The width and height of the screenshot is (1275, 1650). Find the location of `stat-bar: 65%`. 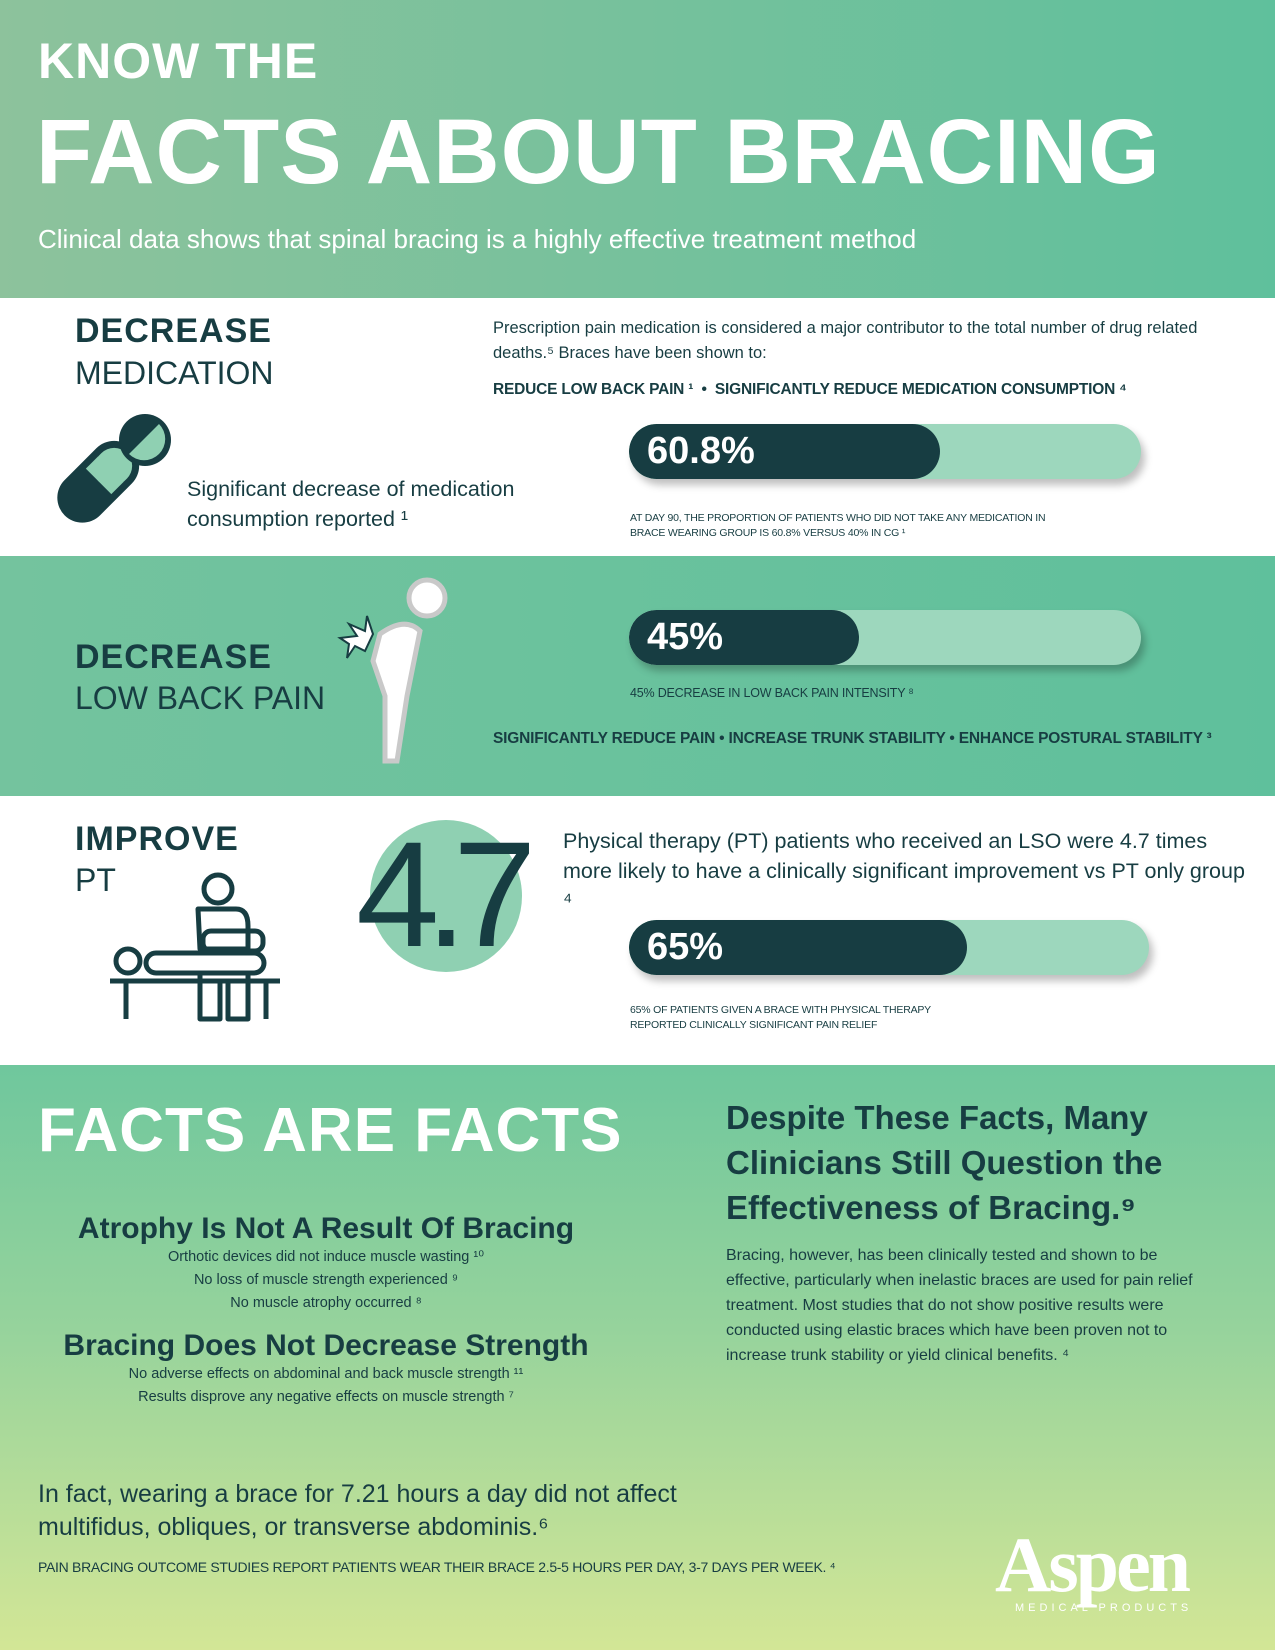

stat-bar: 65% is located at coordinates (889, 947).